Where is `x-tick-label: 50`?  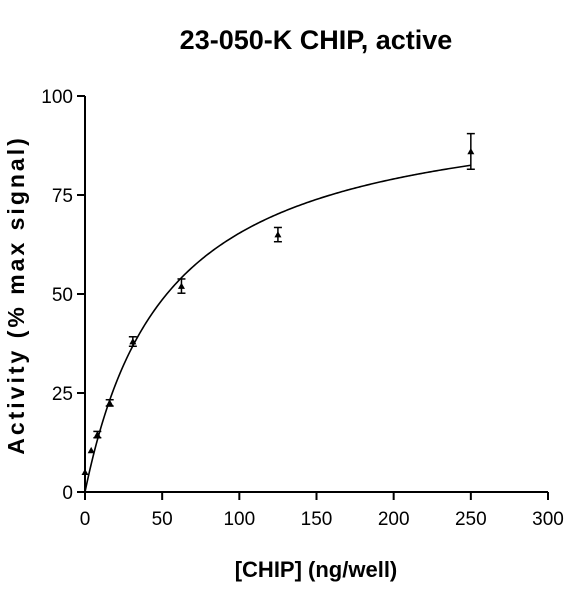 x-tick-label: 50 is located at coordinates (162, 519).